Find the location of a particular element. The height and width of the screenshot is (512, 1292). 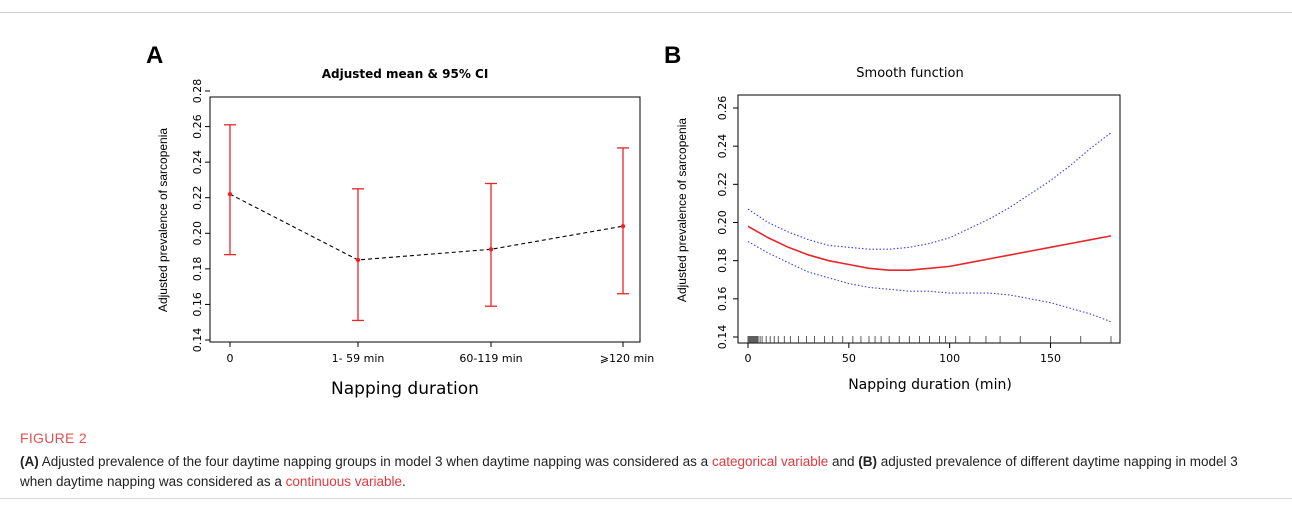

x-tick-label: 150 is located at coordinates (1050, 358).